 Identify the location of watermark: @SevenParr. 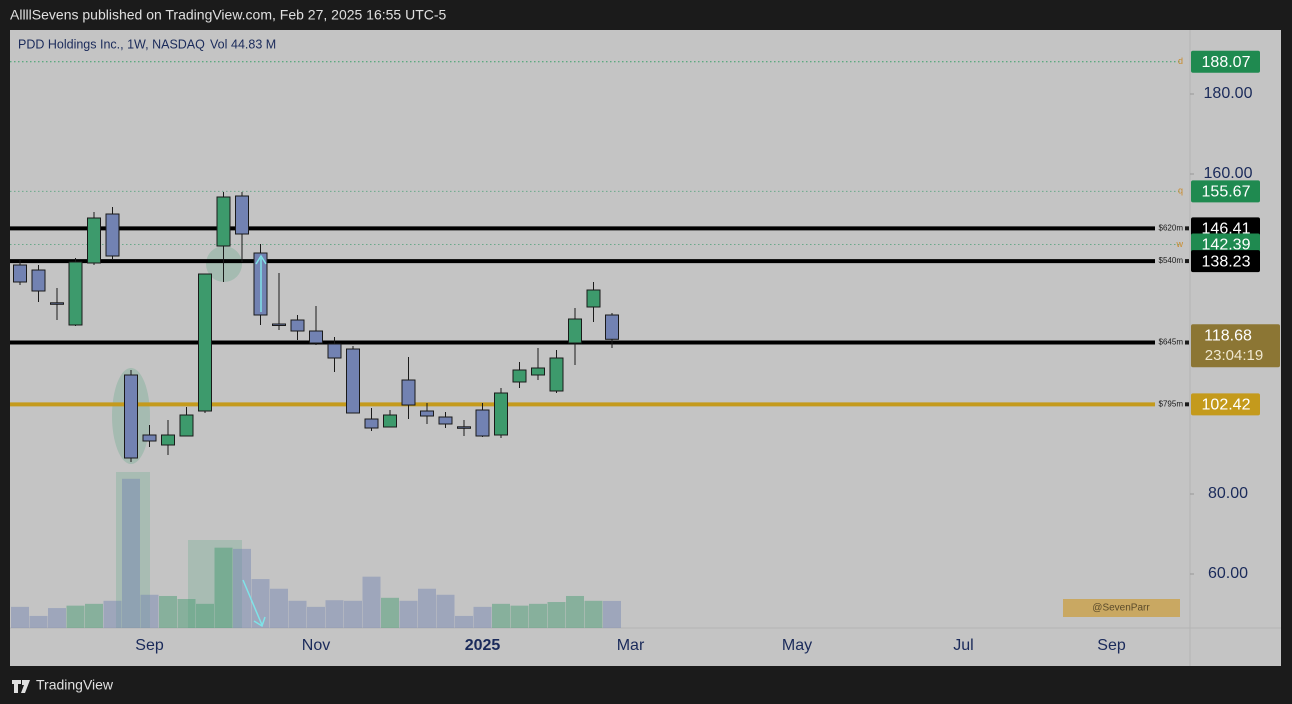
(1121, 608).